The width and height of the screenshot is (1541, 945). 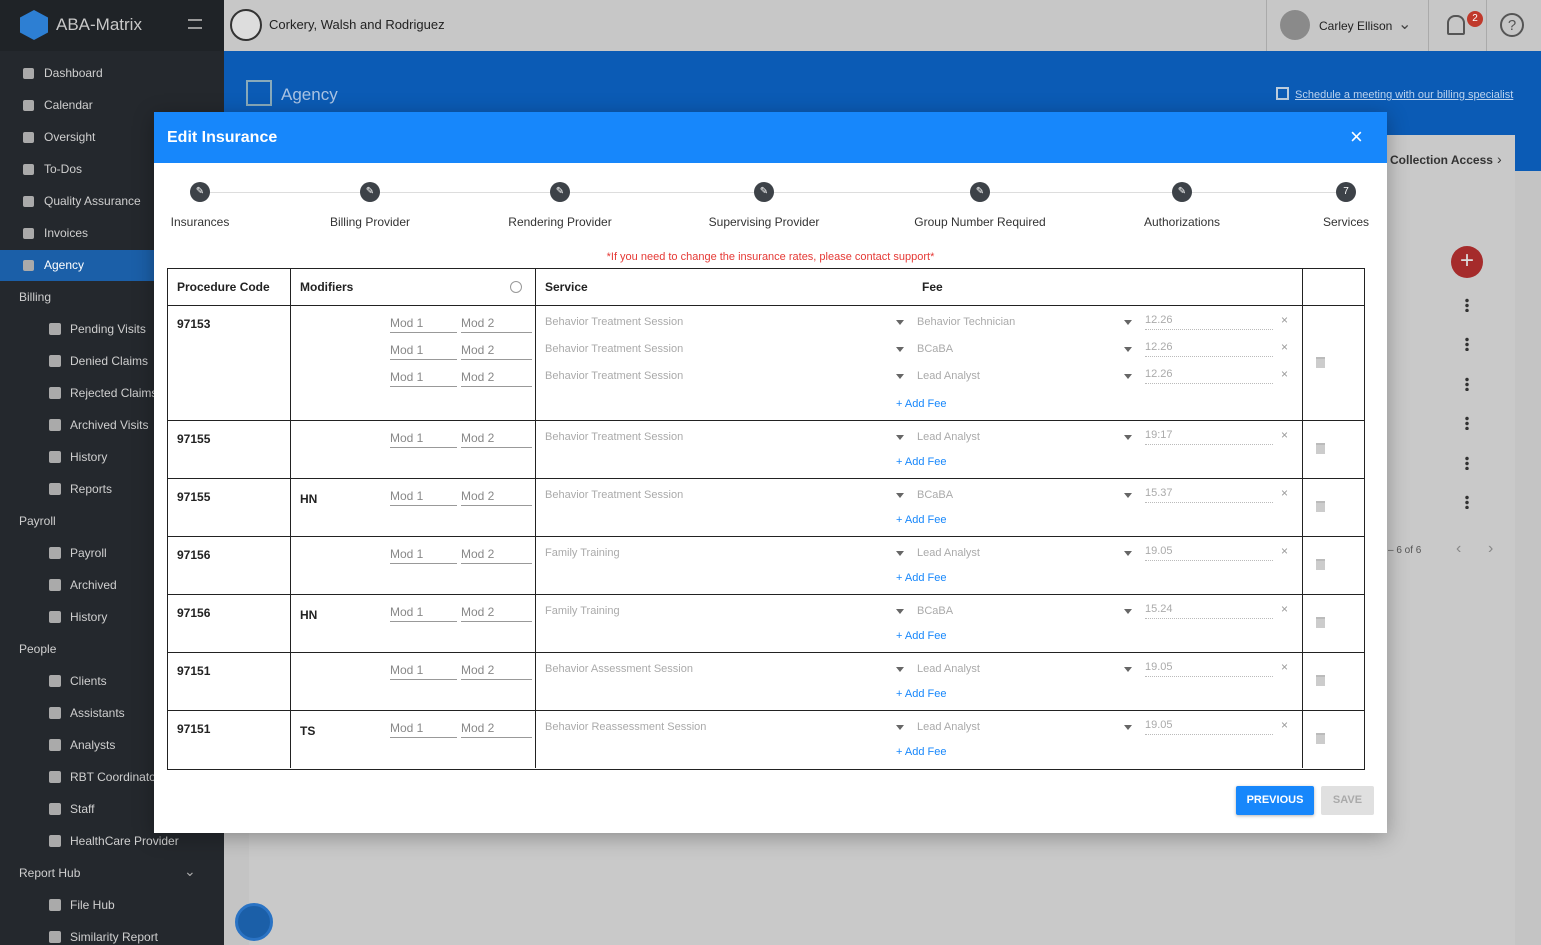 I want to click on nav-item: Assistants, so click(x=97, y=713).